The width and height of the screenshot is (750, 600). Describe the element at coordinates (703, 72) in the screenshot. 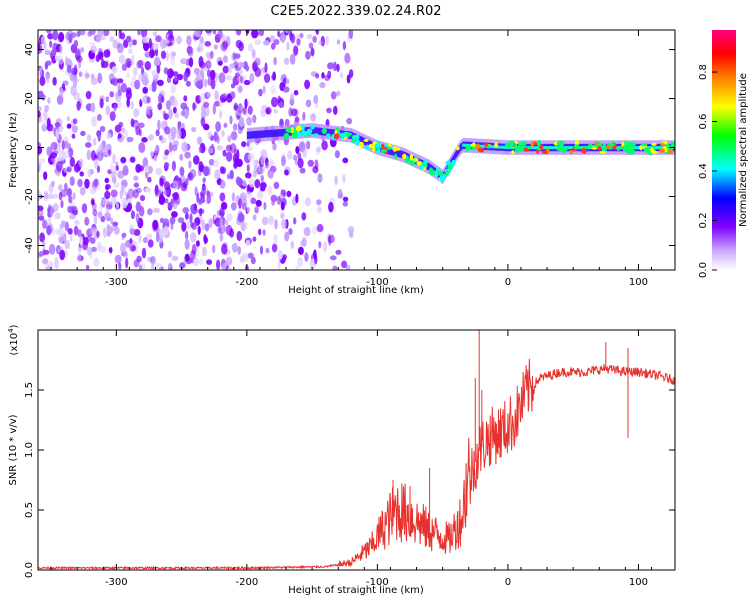

I see `colorbar-tick-label: 0.8` at that location.